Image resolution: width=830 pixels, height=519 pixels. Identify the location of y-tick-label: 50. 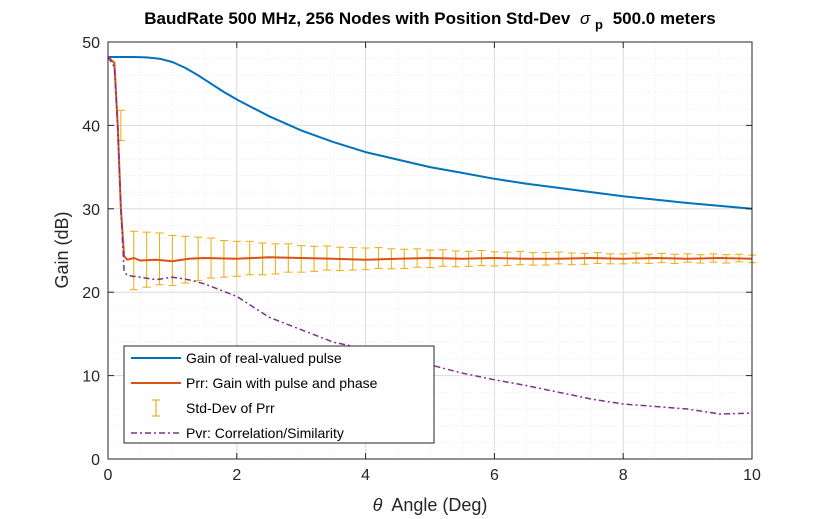
(91, 43).